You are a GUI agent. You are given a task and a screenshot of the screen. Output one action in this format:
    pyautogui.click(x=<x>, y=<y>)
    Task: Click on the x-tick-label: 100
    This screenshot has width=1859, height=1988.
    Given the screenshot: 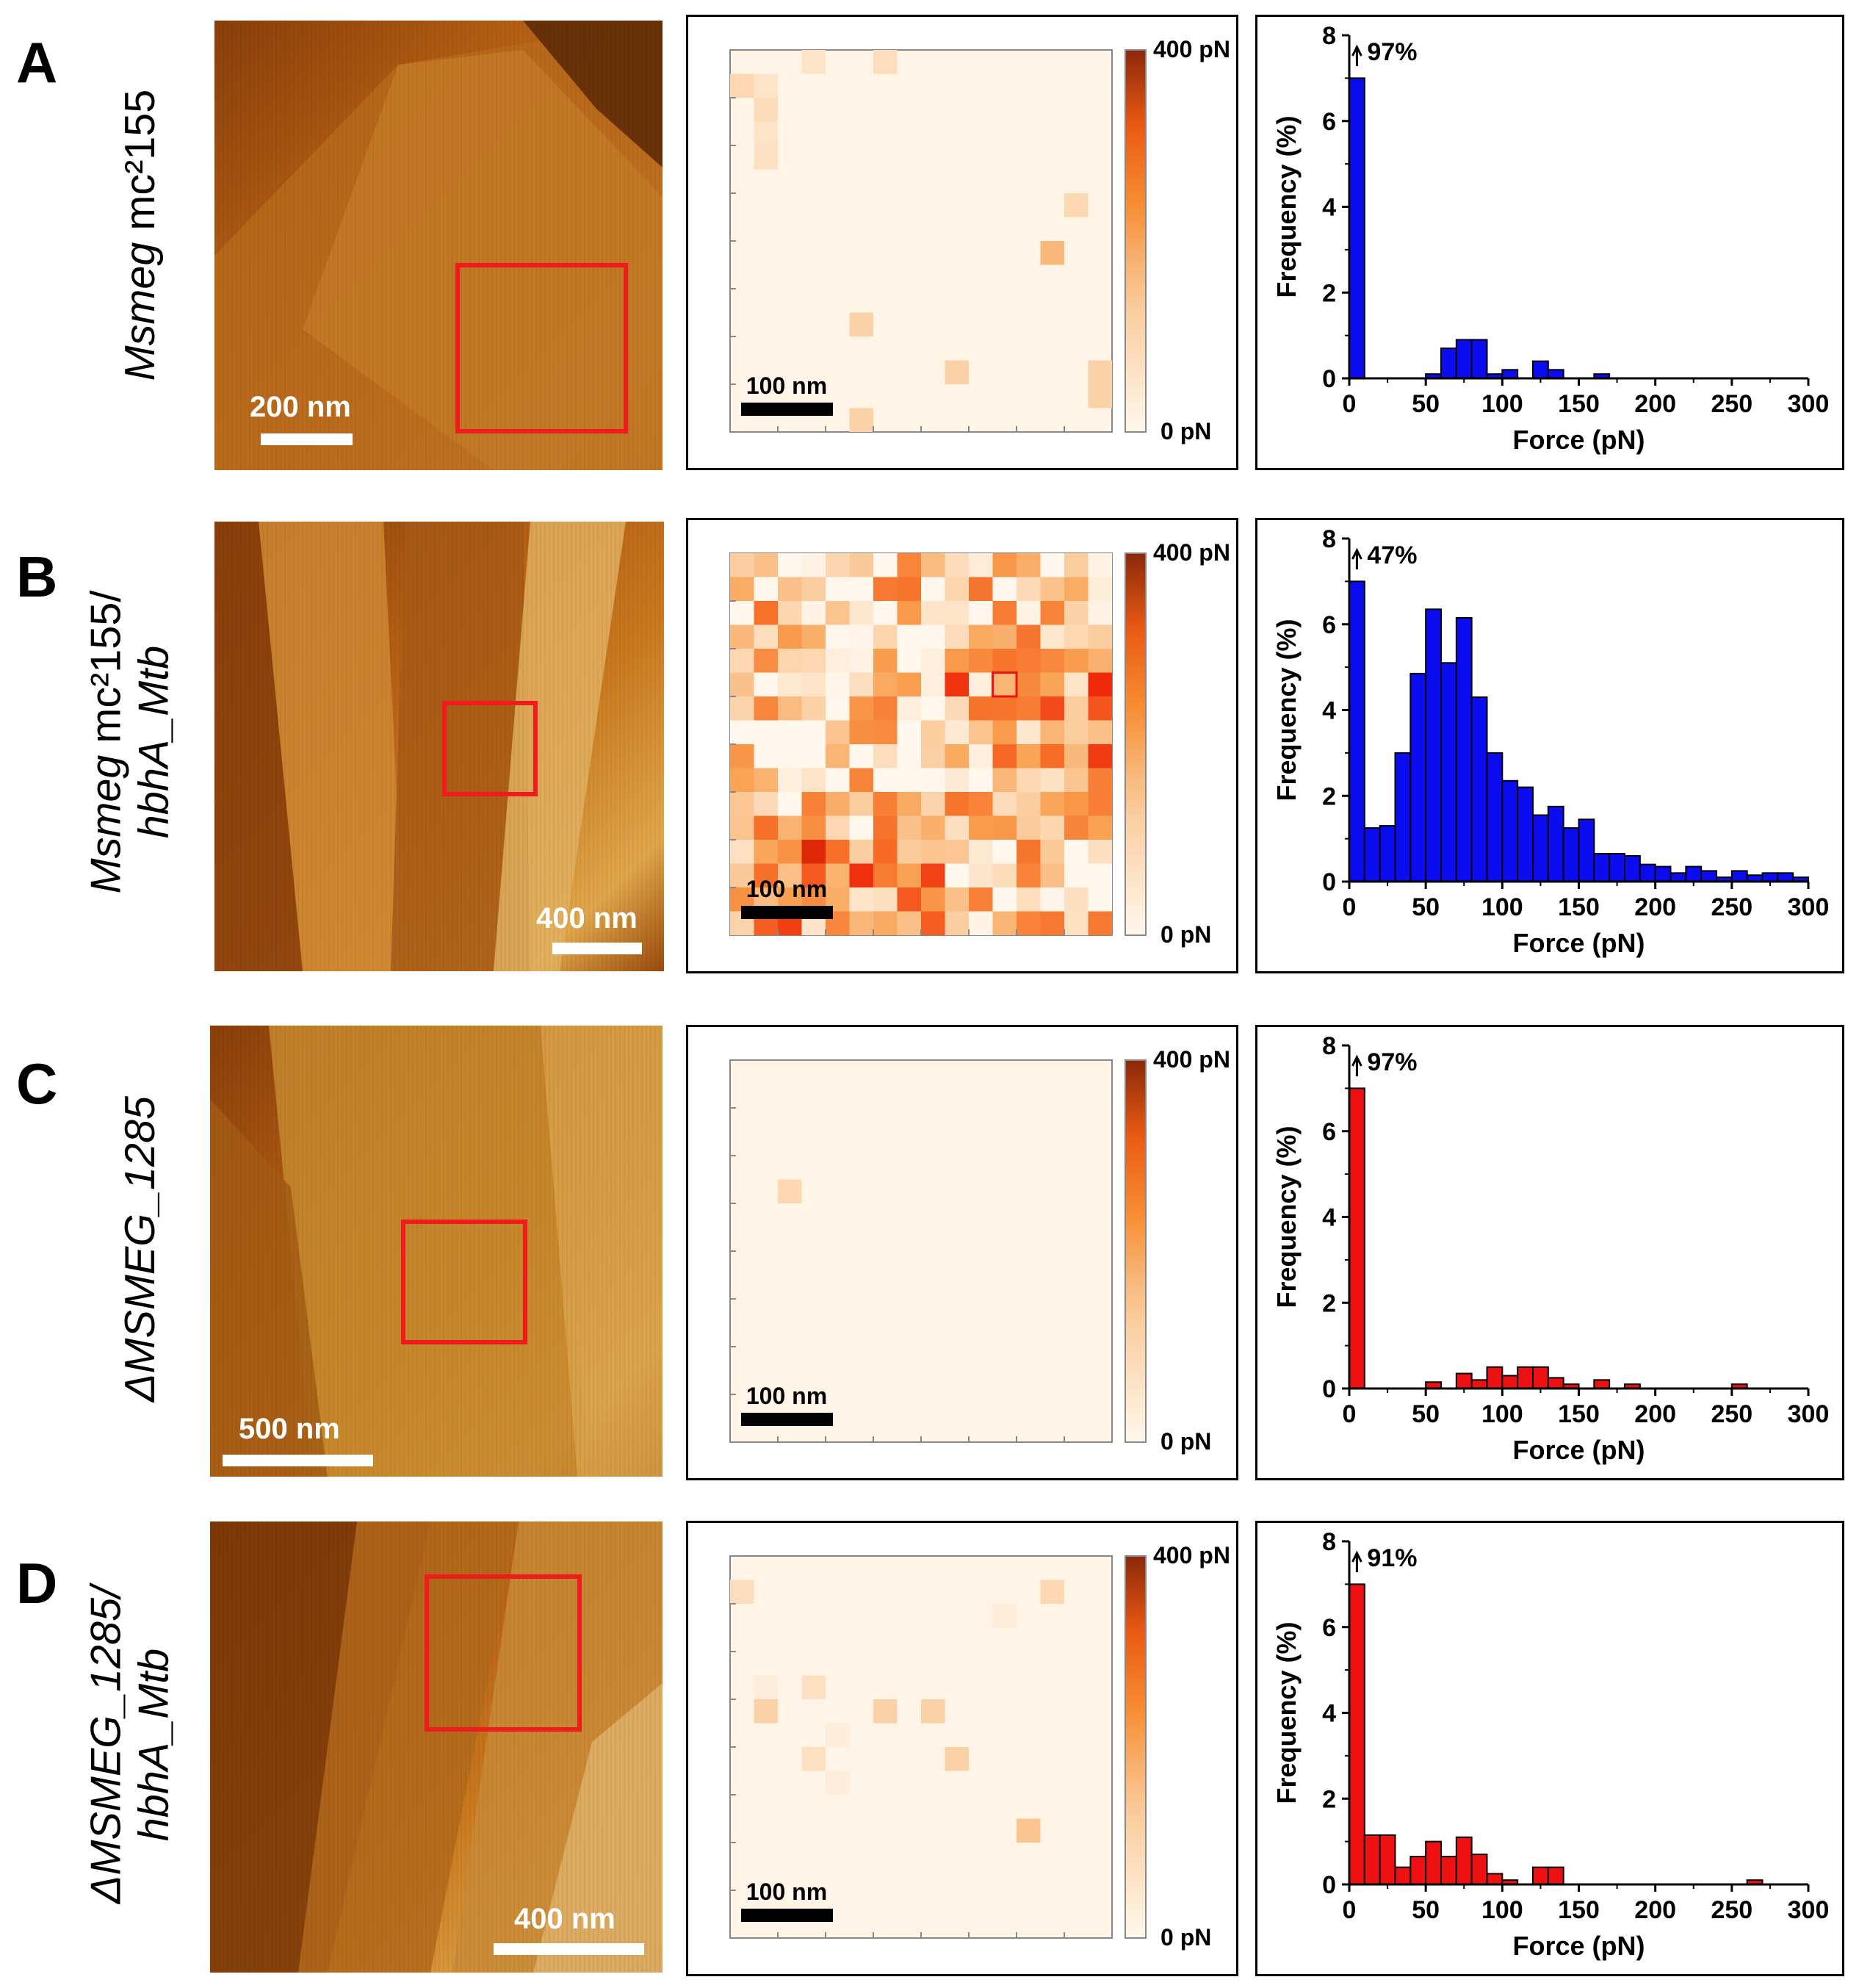 What is the action you would take?
    pyautogui.click(x=1502, y=907)
    